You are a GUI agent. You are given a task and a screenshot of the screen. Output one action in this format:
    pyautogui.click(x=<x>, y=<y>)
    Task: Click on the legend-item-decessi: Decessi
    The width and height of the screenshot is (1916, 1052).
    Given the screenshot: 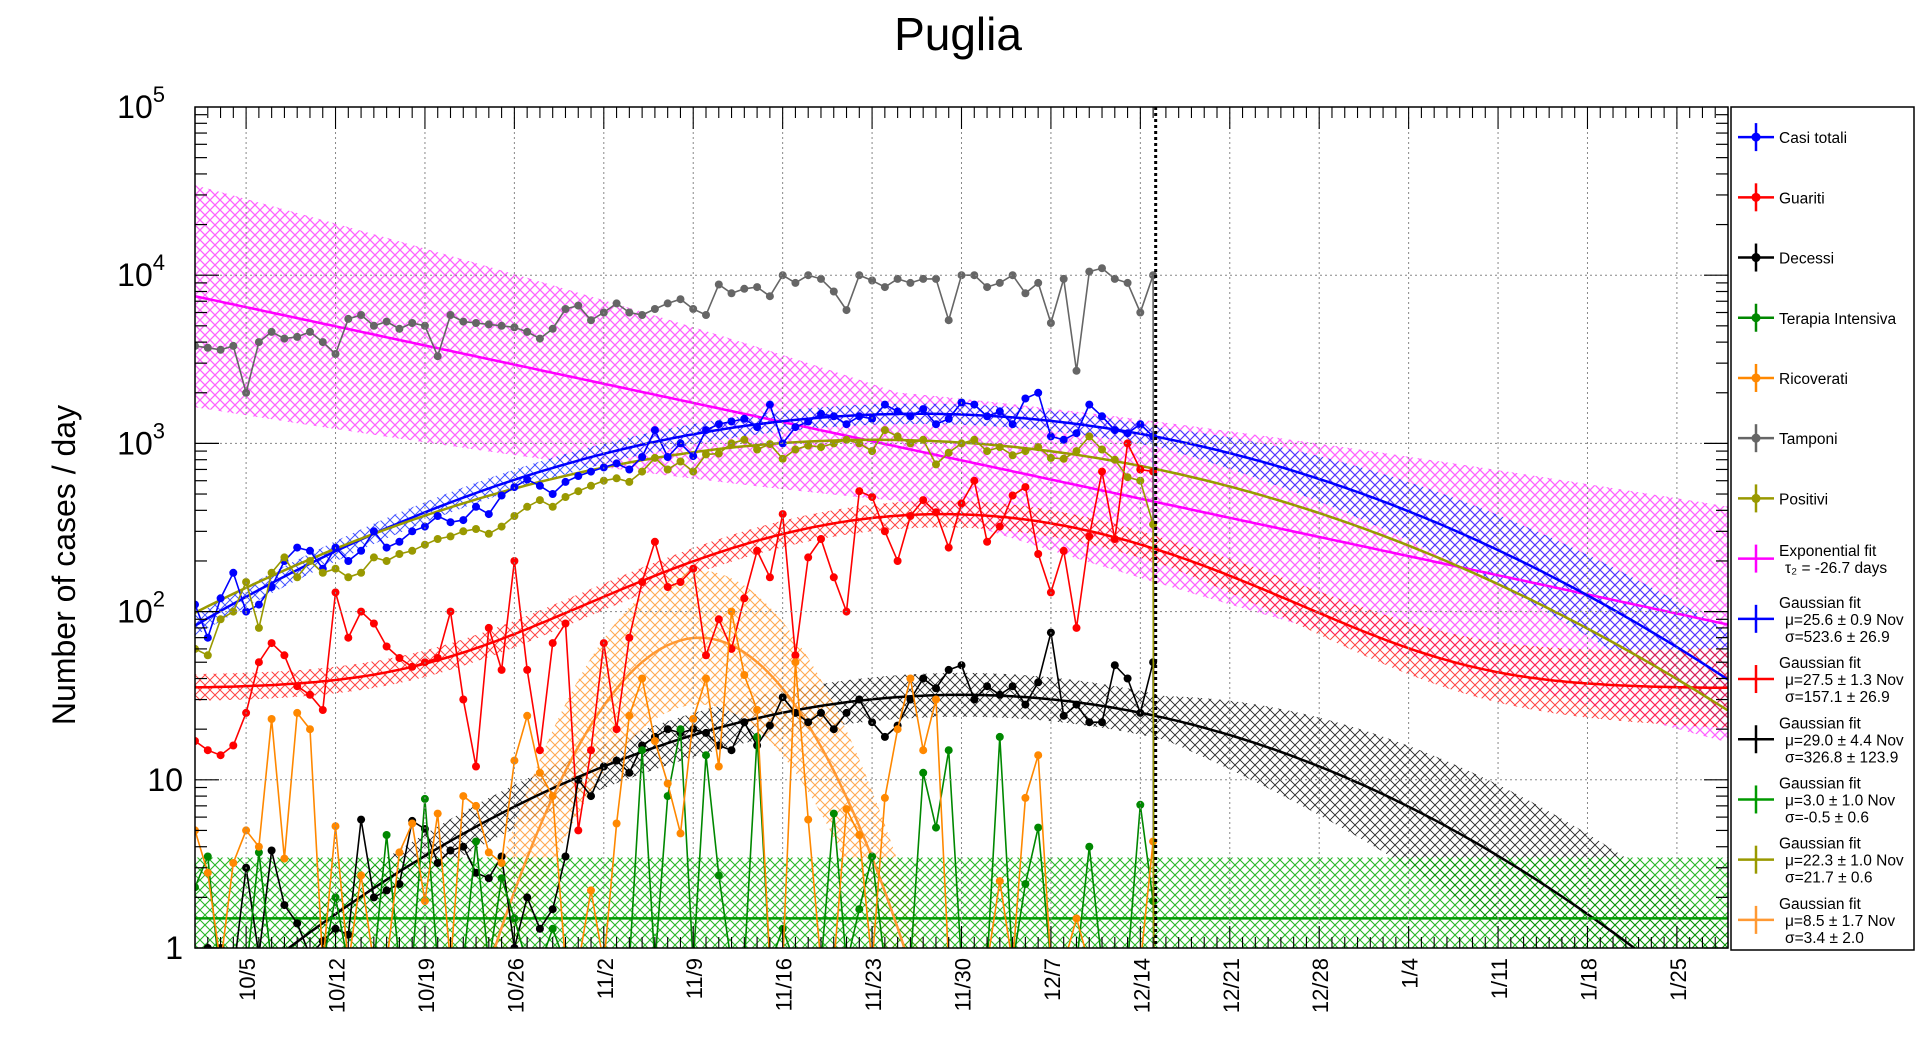 What is the action you would take?
    pyautogui.click(x=1786, y=257)
    